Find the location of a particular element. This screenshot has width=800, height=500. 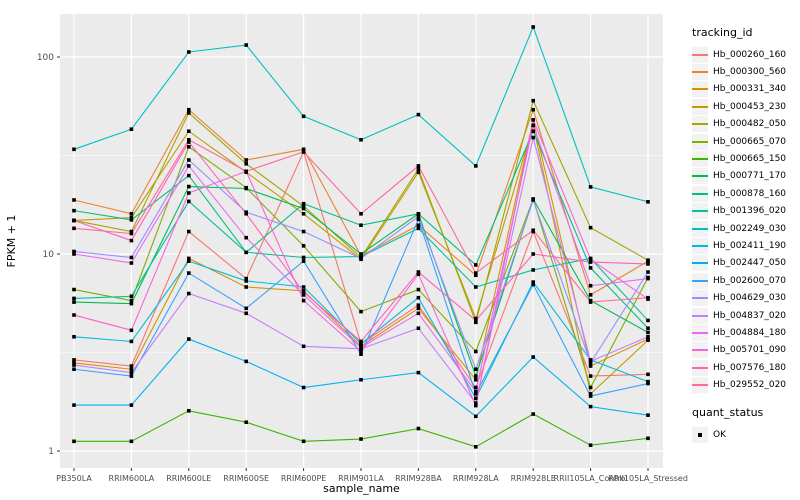

legend-item: Hb_000300_560 is located at coordinates (745, 72).